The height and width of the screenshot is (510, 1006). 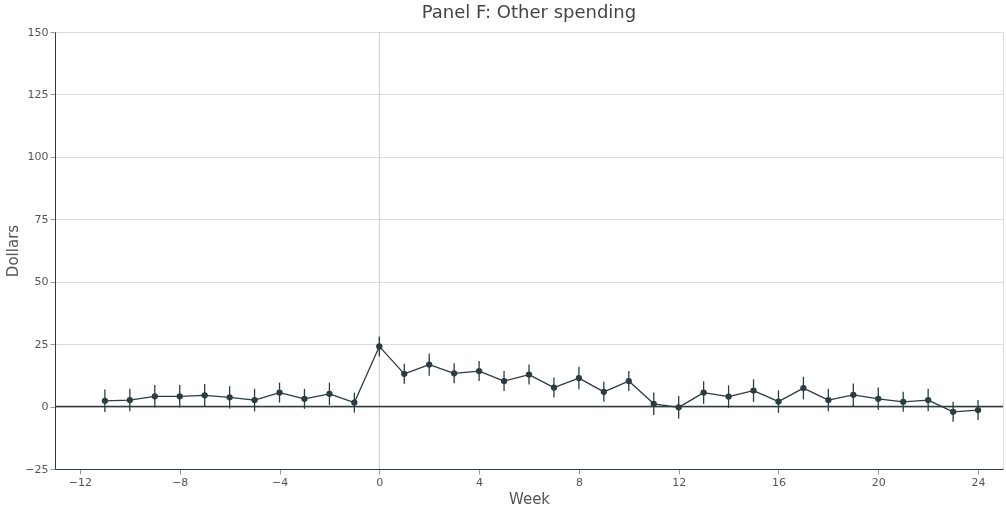 I want to click on x-tick-label: 8, so click(x=579, y=482).